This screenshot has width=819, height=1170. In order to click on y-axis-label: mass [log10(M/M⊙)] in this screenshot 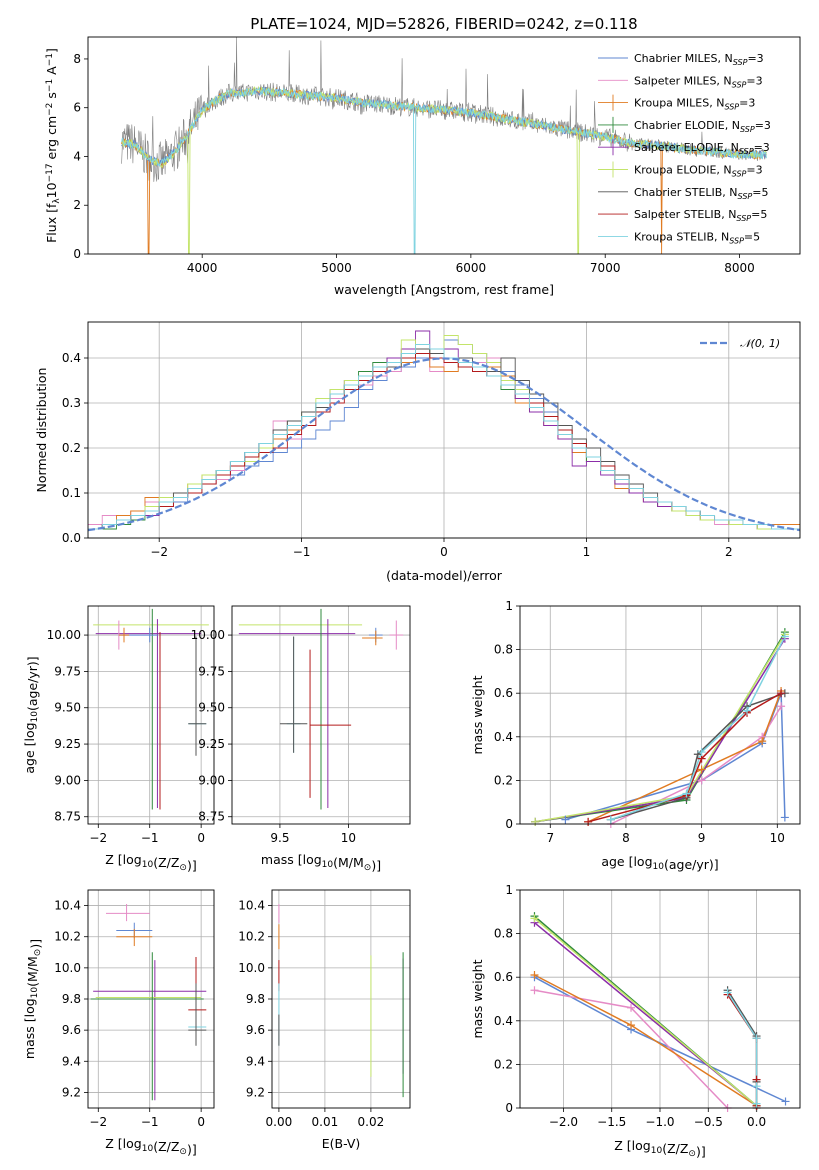, I will do `click(32, 999)`.